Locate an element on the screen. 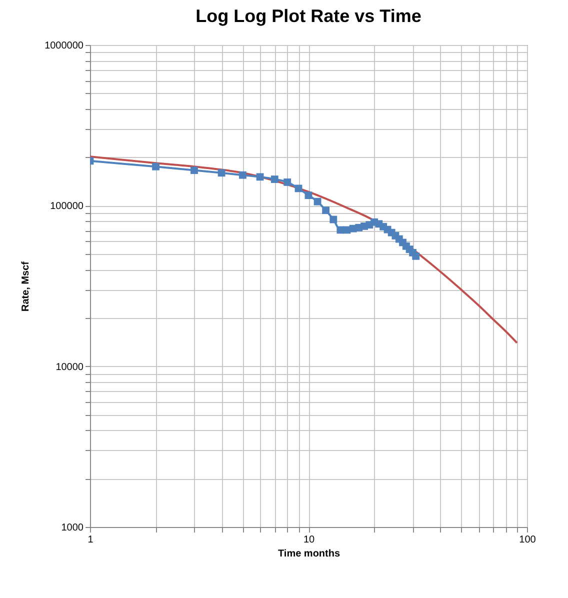 The height and width of the screenshot is (598, 568). y-axis-title: Rate, Mscf is located at coordinates (26, 286).